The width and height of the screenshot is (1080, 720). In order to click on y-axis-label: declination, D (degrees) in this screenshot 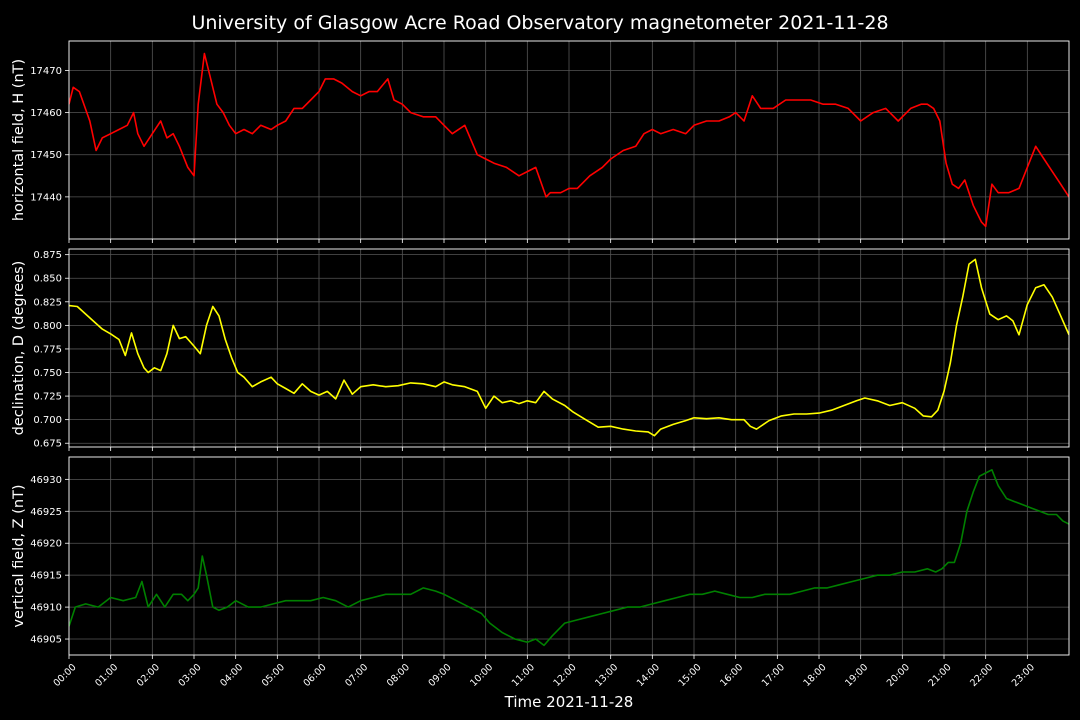, I will do `click(19, 348)`.